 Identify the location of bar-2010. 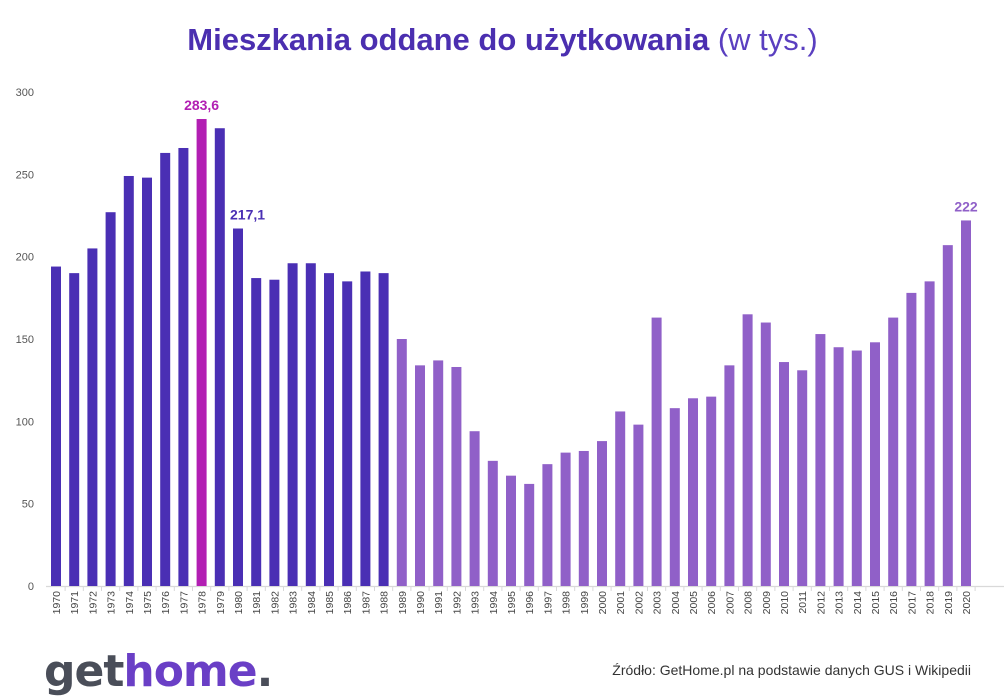
(784, 474).